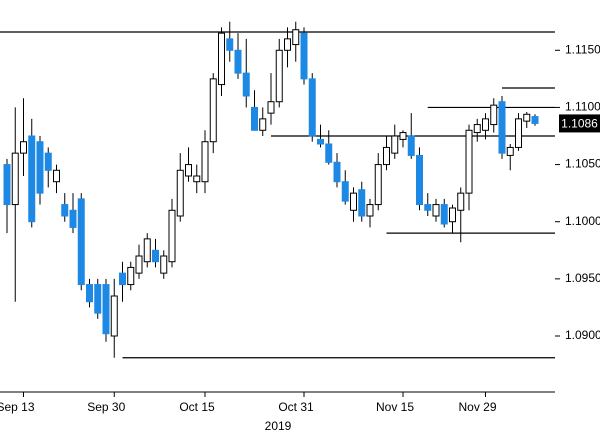  I want to click on x-tick-label: Sep 13, so click(17, 407).